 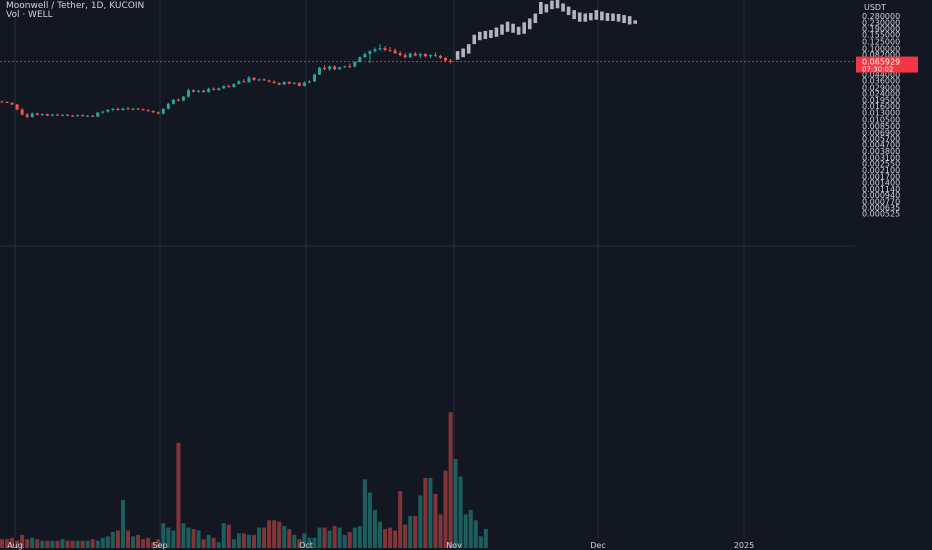 I want to click on price-tick-label: 0.016000, so click(x=881, y=106).